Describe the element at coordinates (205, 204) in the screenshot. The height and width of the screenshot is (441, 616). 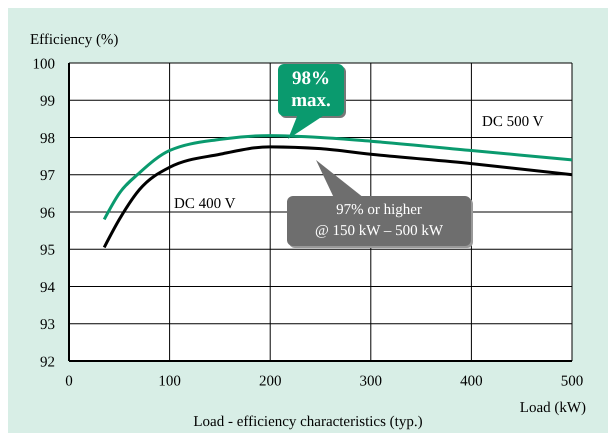
I see `series-label: DC 400 V` at that location.